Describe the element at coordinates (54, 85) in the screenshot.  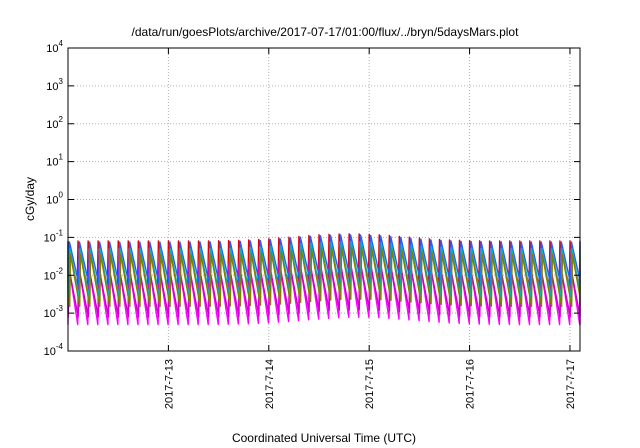
I see `y-tick-label: 10³` at that location.